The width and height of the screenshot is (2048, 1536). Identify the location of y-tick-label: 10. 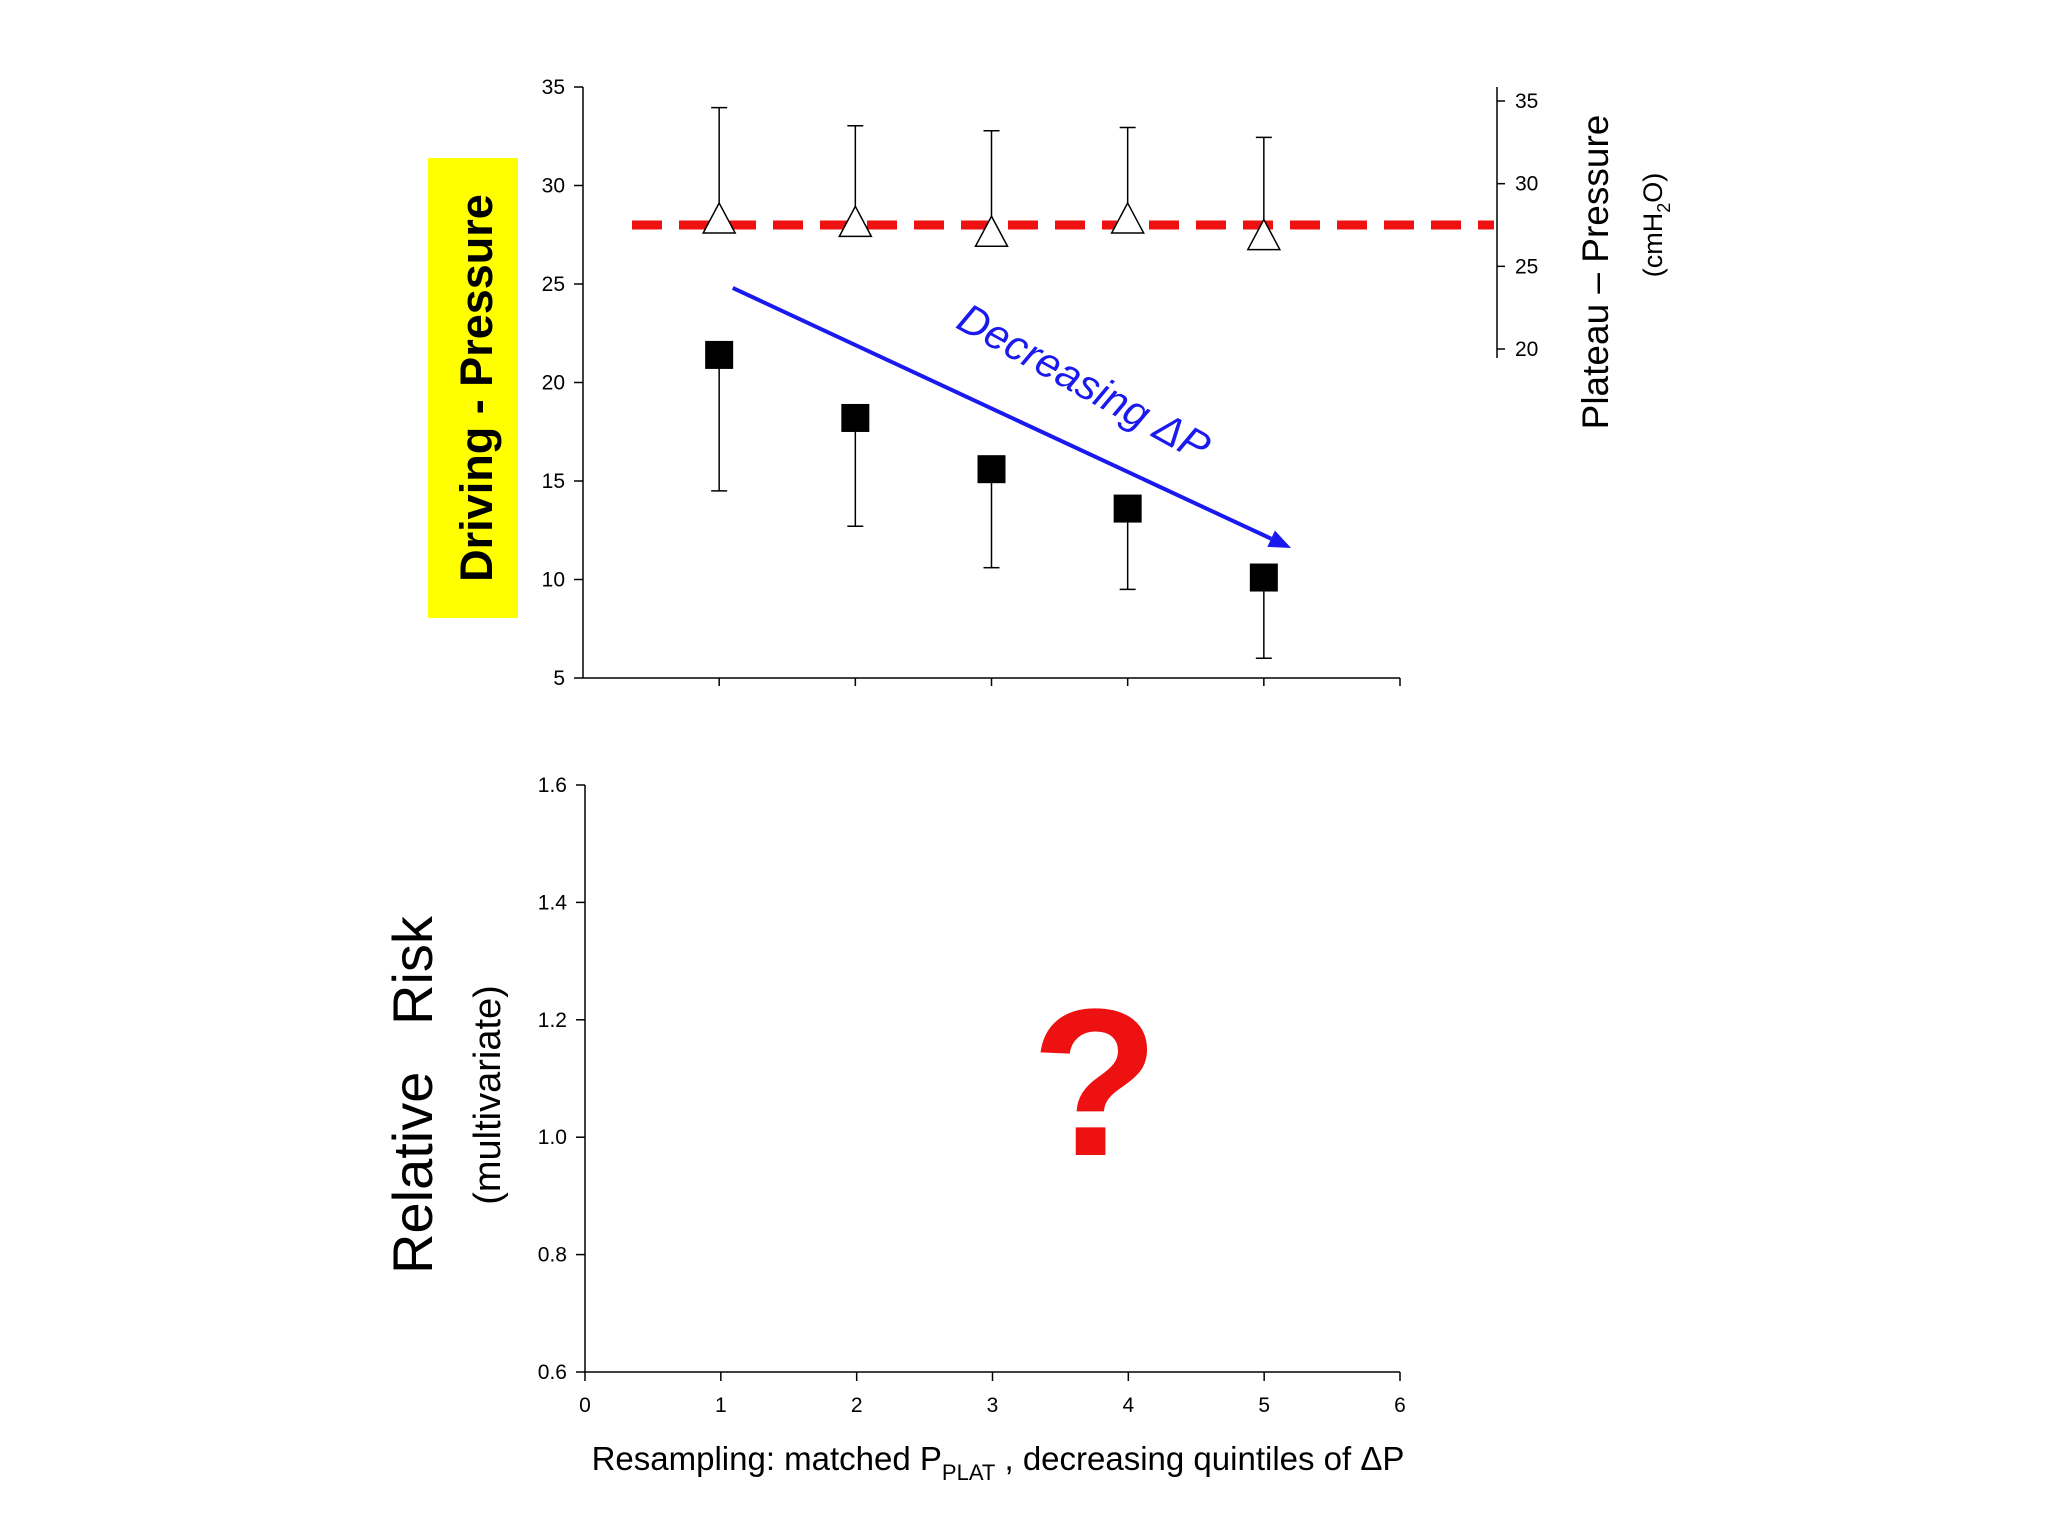
(553, 580).